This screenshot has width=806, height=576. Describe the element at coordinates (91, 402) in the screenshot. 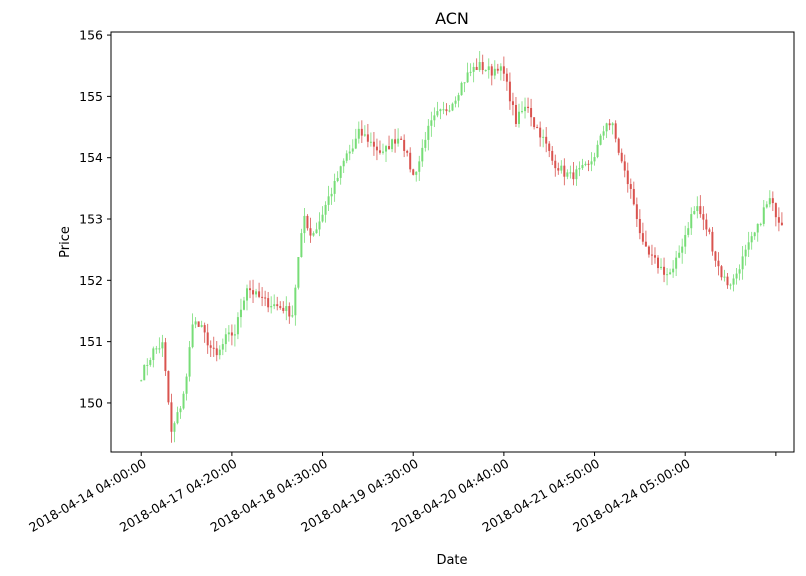

I see `y-tick-label: 150` at that location.